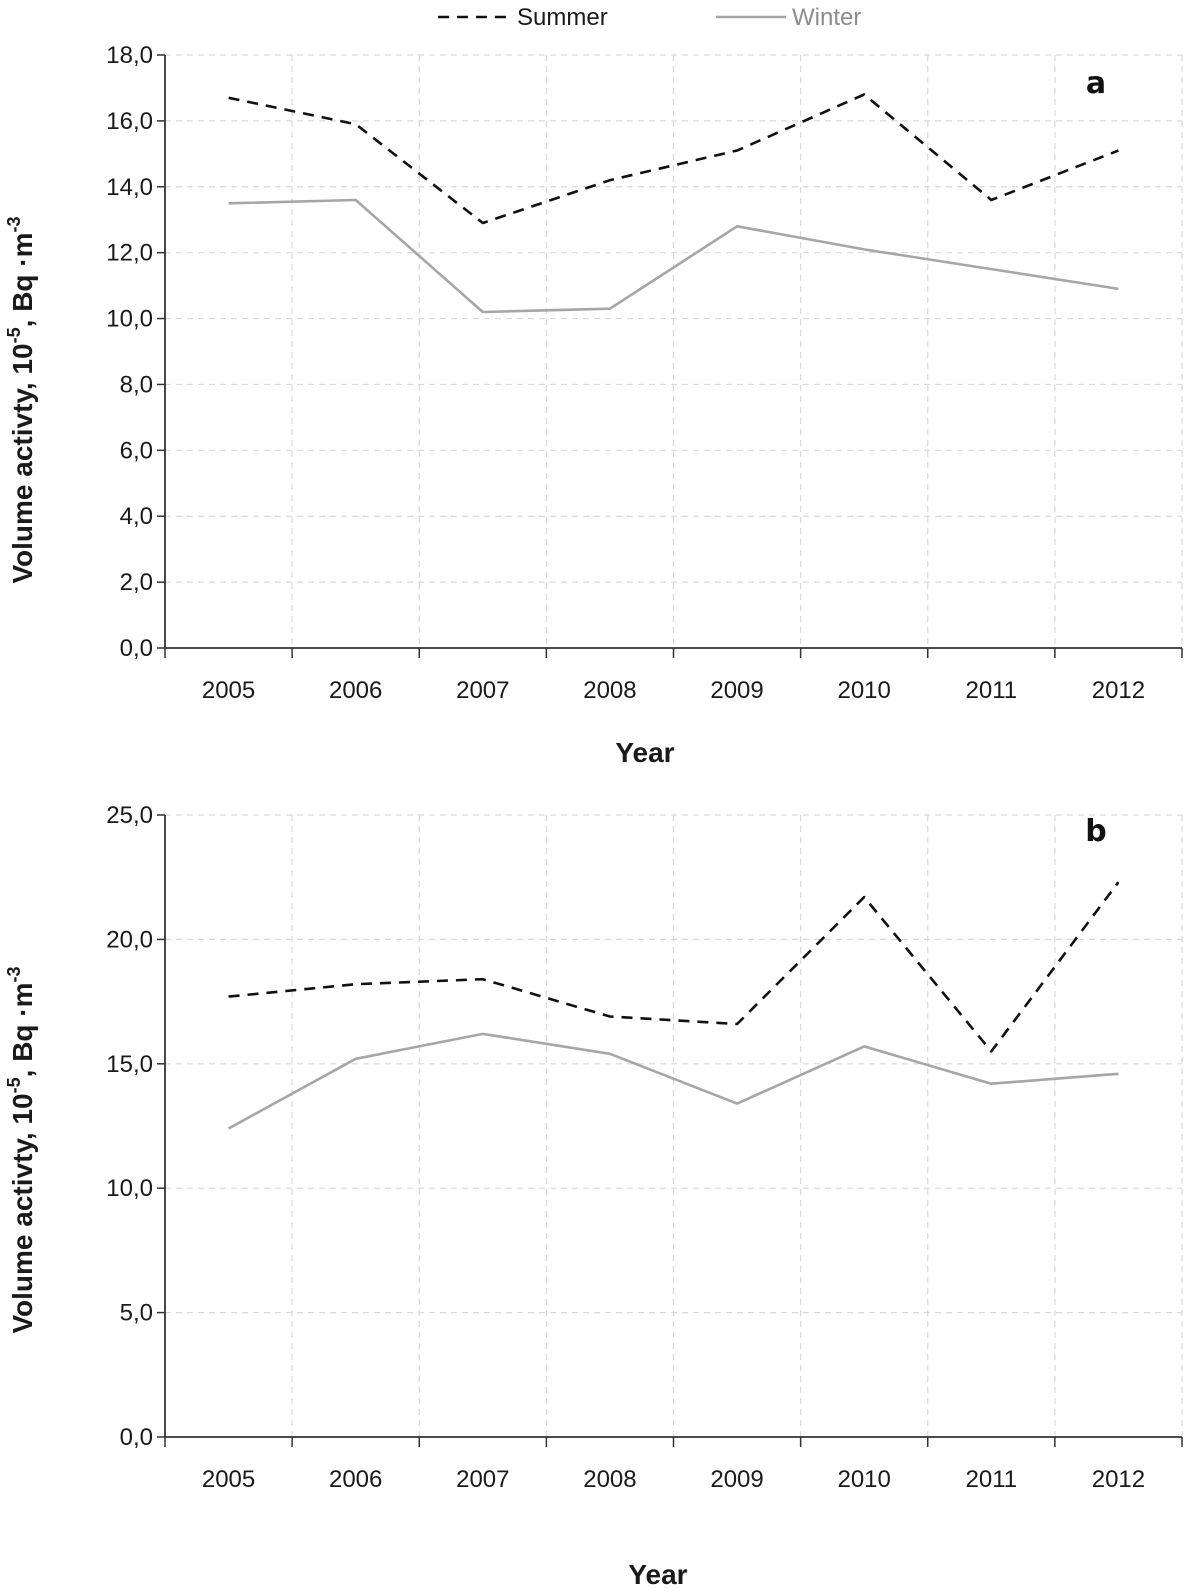  I want to click on panel-b-letter: b, so click(1095, 831).